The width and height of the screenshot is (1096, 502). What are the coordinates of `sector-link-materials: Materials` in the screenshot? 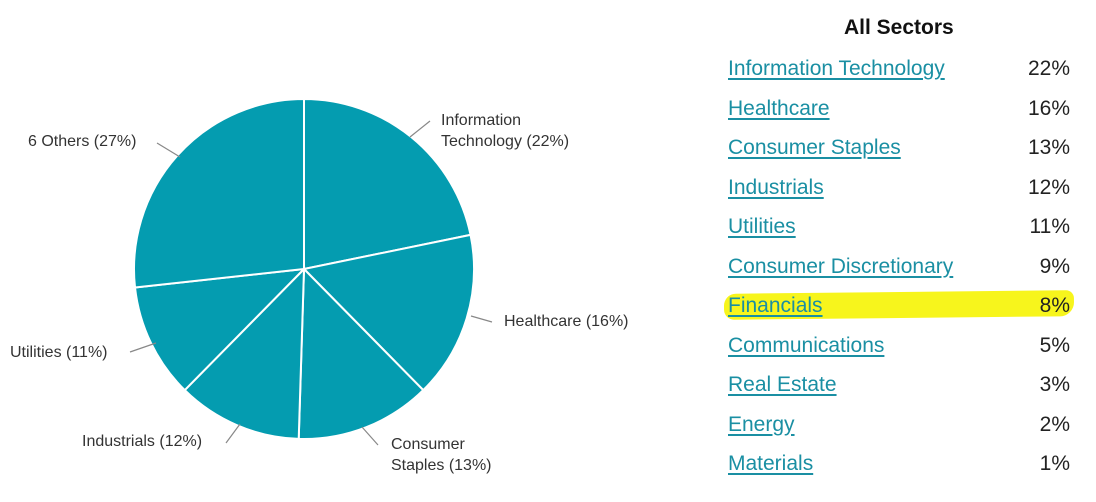 It's located at (771, 463).